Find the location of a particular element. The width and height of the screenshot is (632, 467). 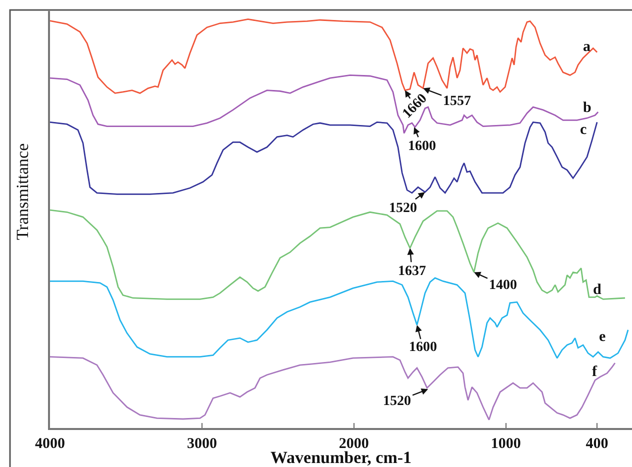

x-tick-label: 4000 is located at coordinates (50, 444).